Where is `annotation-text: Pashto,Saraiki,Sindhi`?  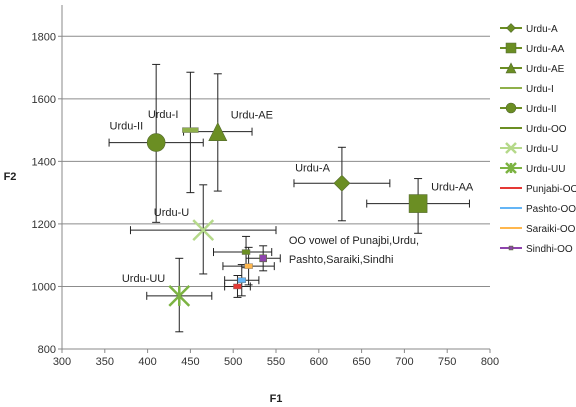 annotation-text: Pashto,Saraiki,Sindhi is located at coordinates (341, 260).